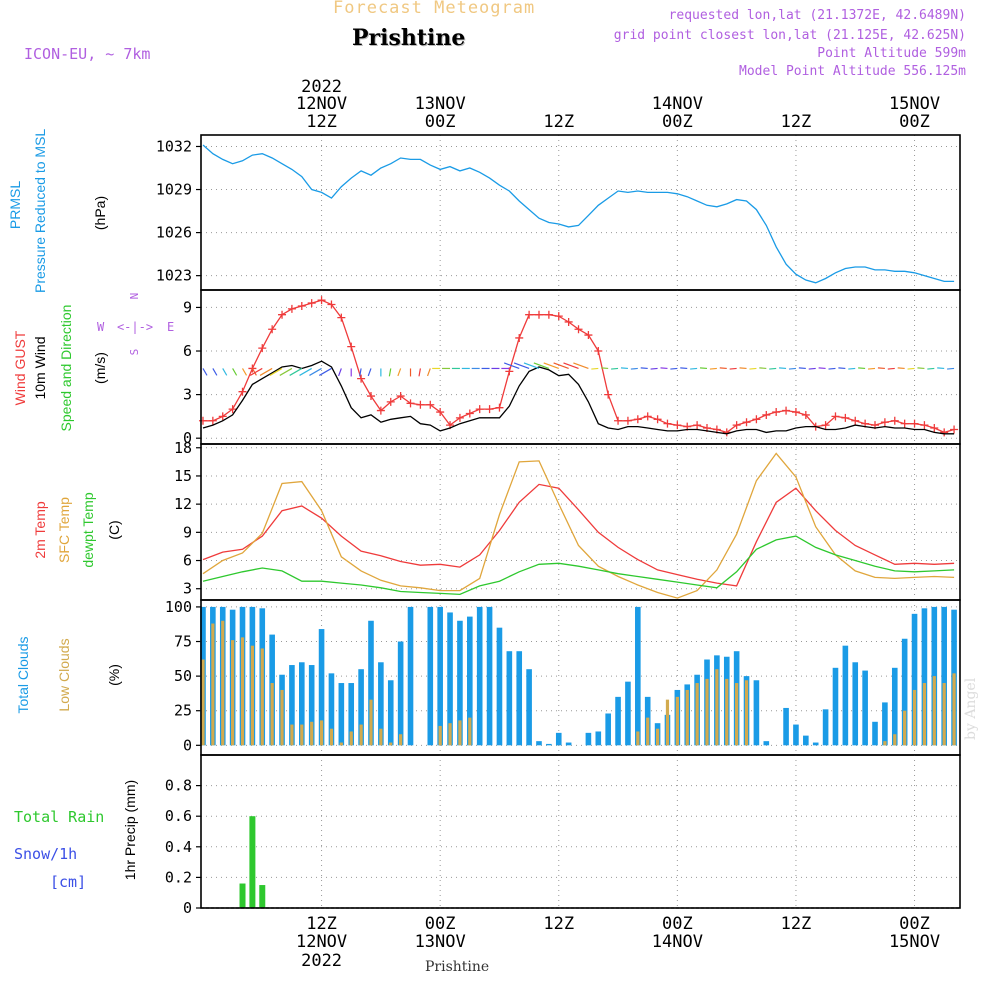 The width and height of the screenshot is (1000, 1000). What do you see at coordinates (178, 607) in the screenshot?
I see `ytick-label-3-4: 100` at bounding box center [178, 607].